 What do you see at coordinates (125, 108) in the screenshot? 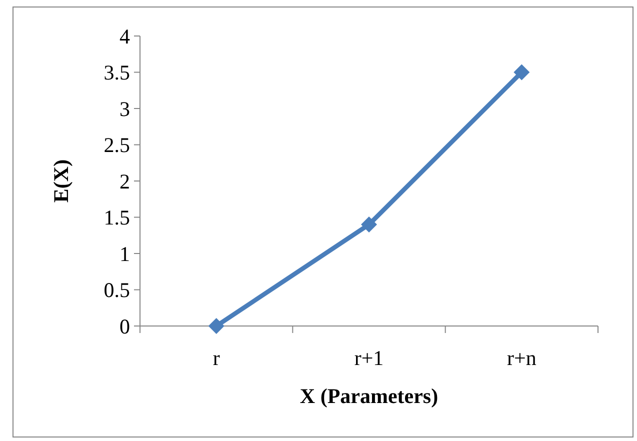
I see `y-tick-label: 3` at bounding box center [125, 108].